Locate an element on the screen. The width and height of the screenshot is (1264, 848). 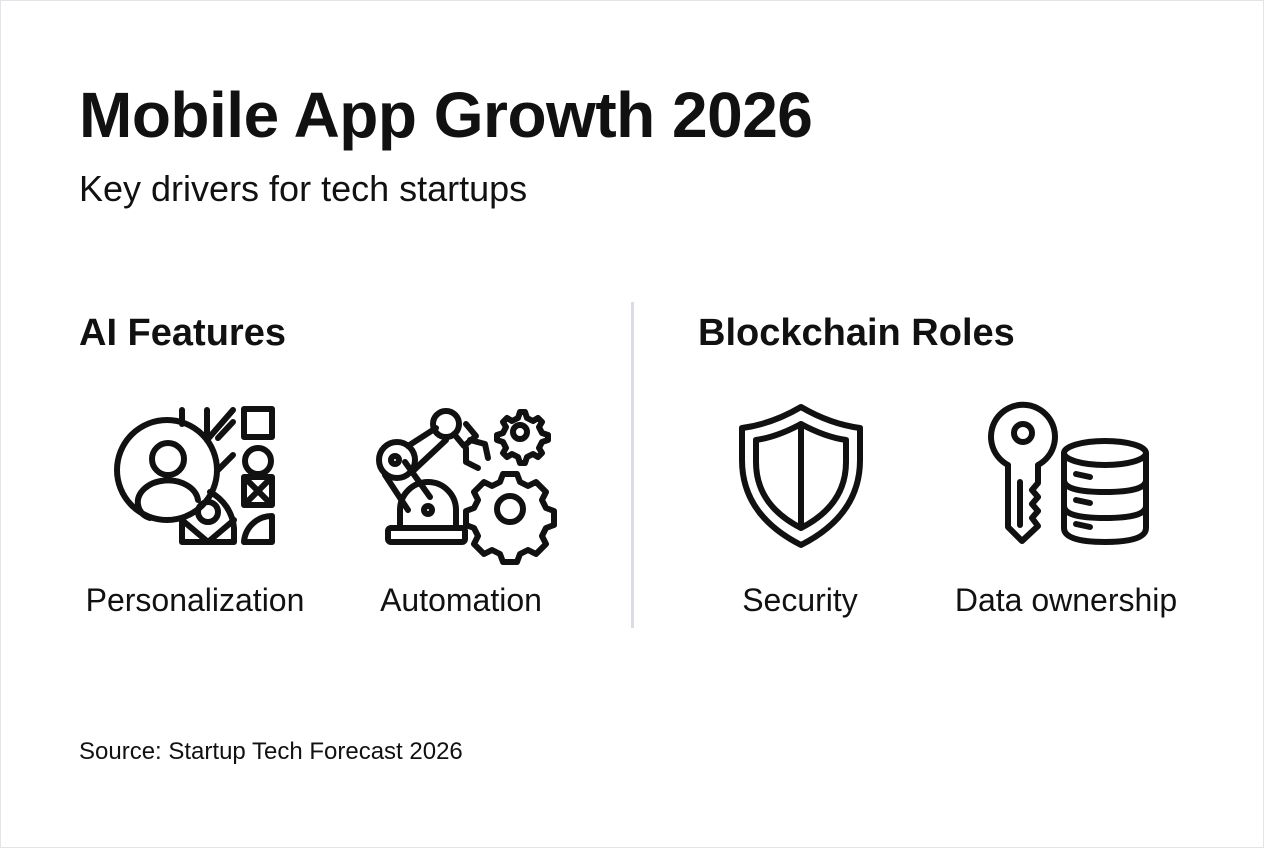
item-label-security: Security is located at coordinates (800, 600).